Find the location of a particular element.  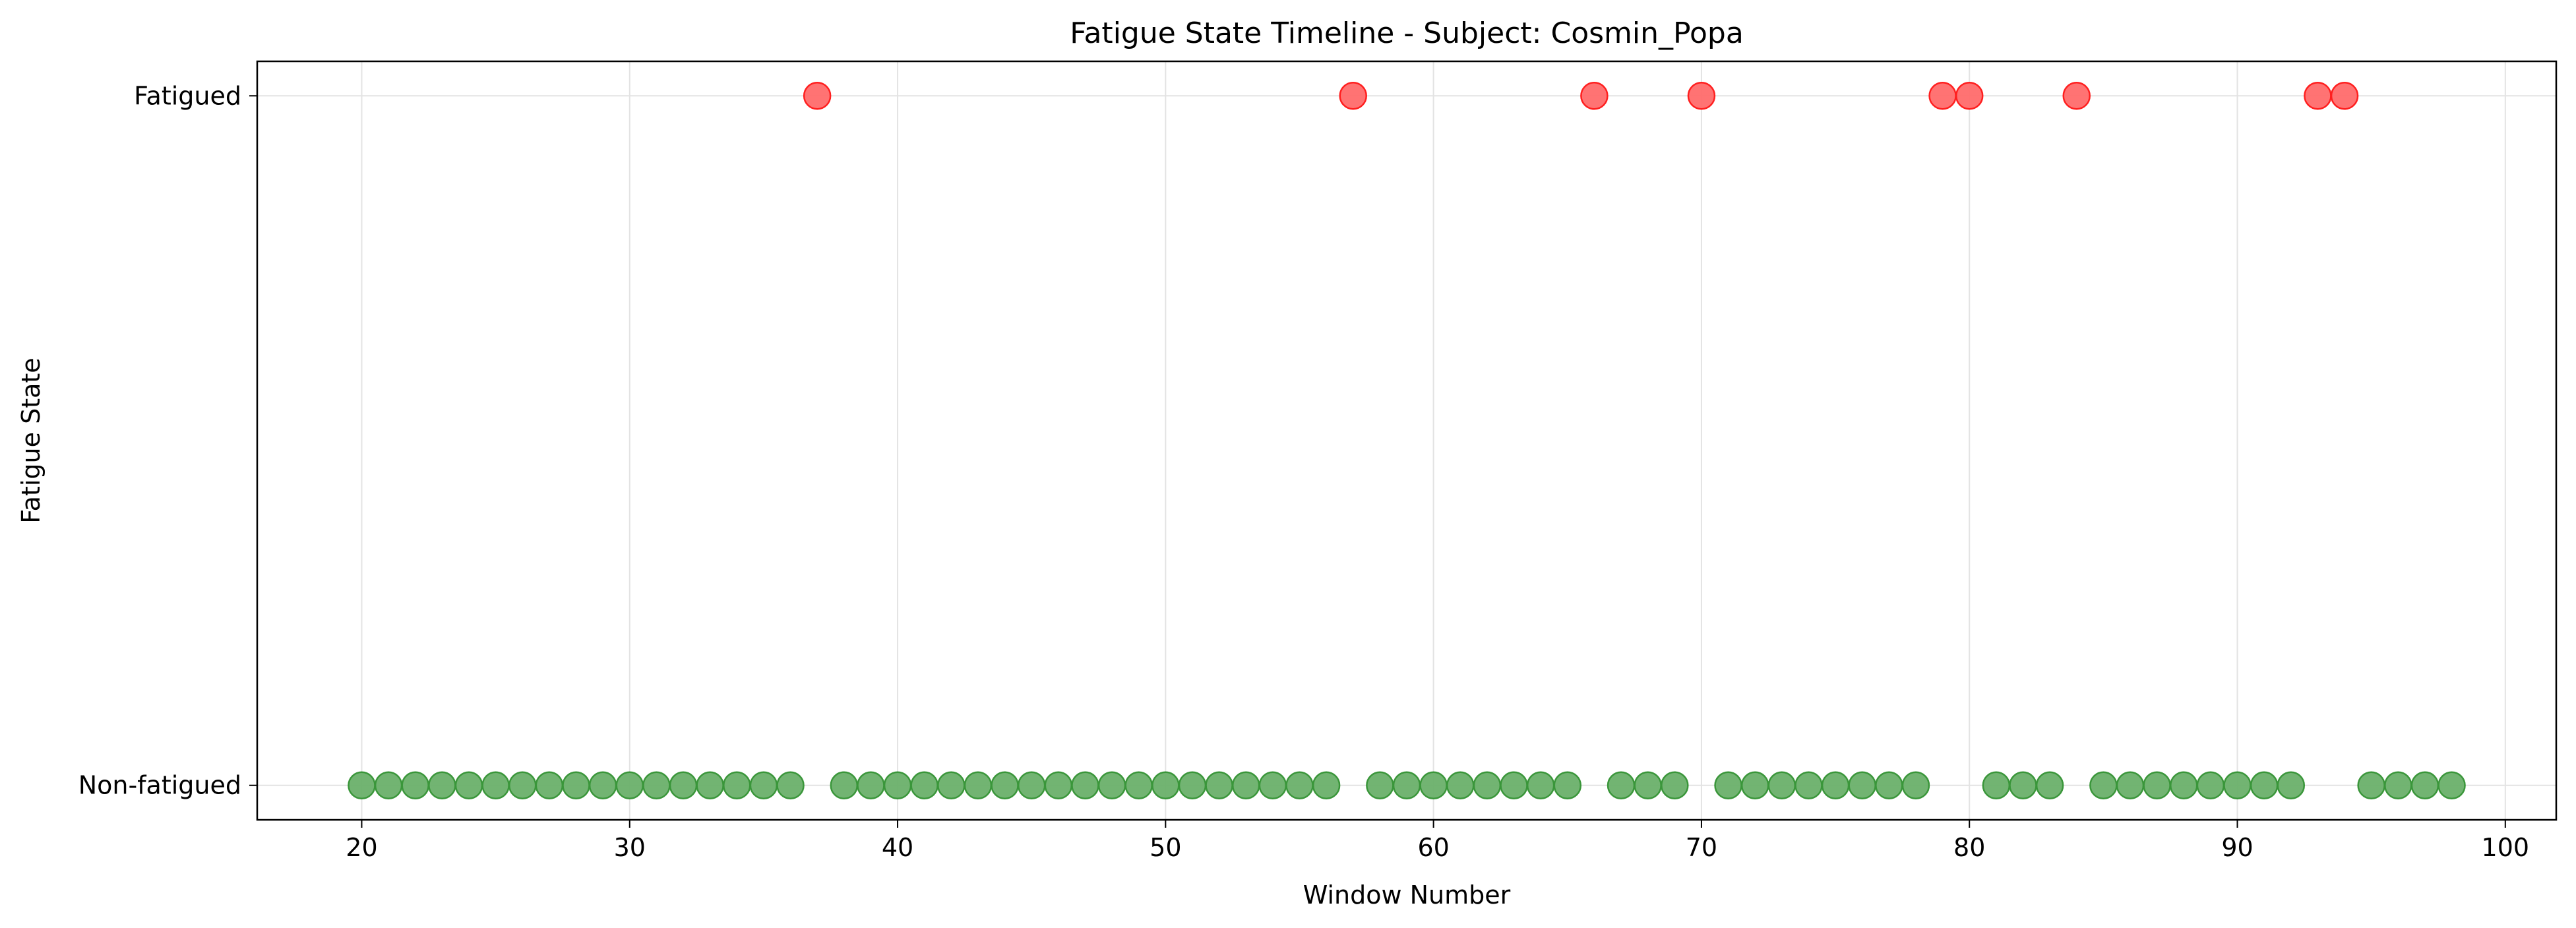

x-axis-label: Window Number is located at coordinates (1407, 895).